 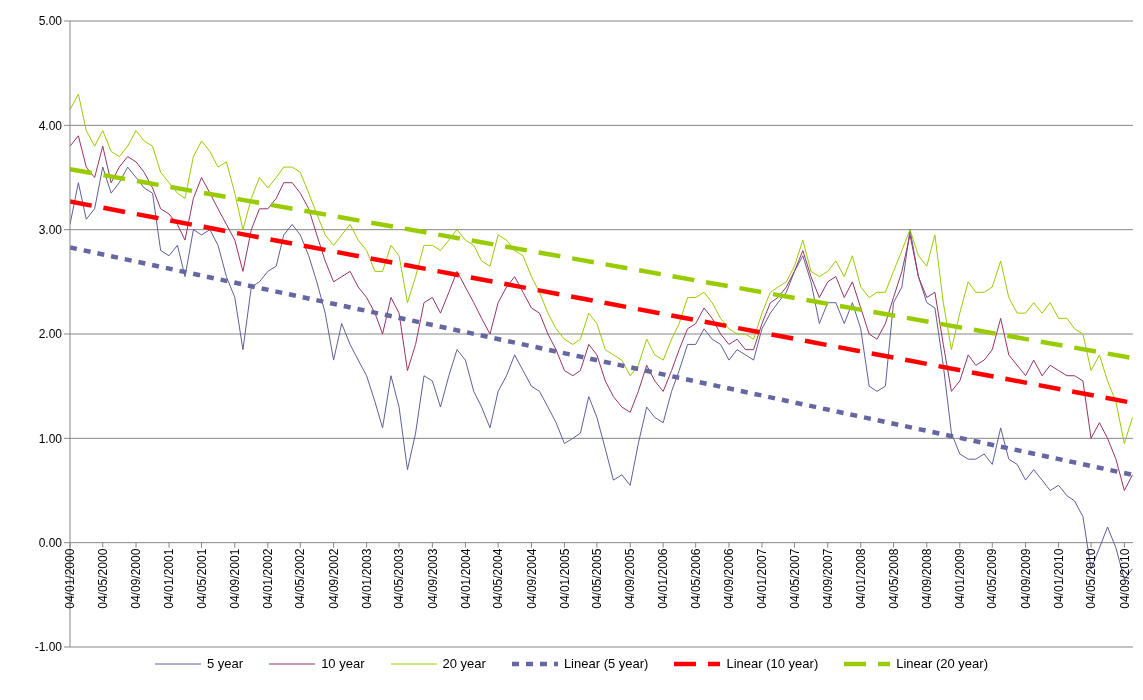 What do you see at coordinates (343, 663) in the screenshot?
I see `legend-label: 10 year` at bounding box center [343, 663].